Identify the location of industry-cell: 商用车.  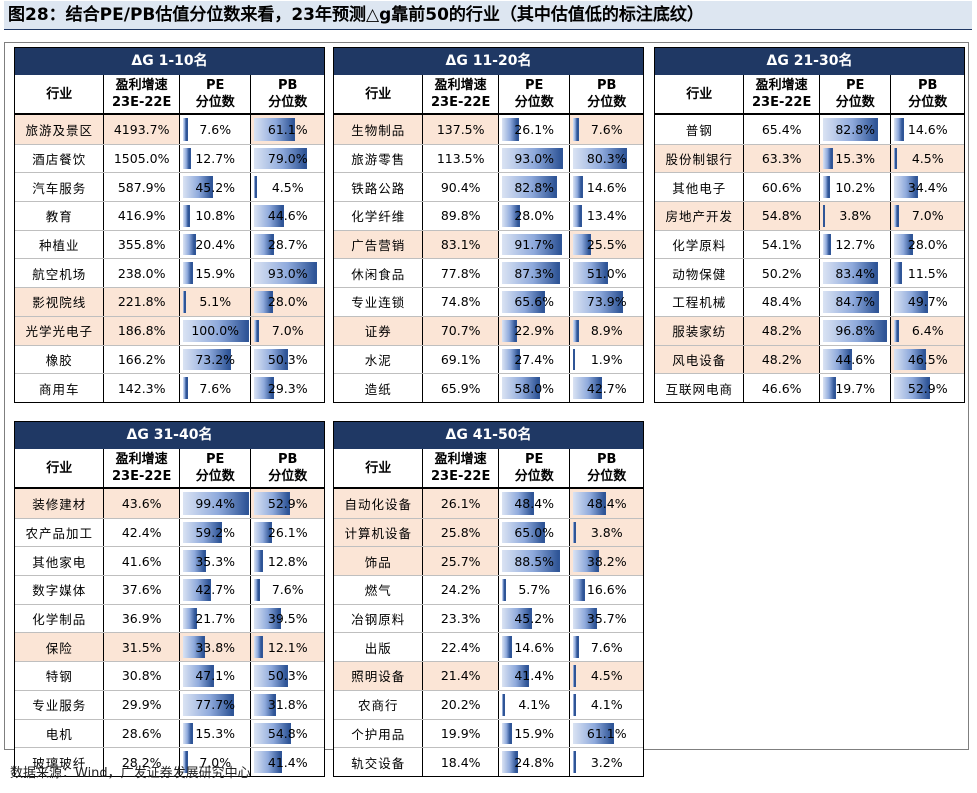
(60, 388).